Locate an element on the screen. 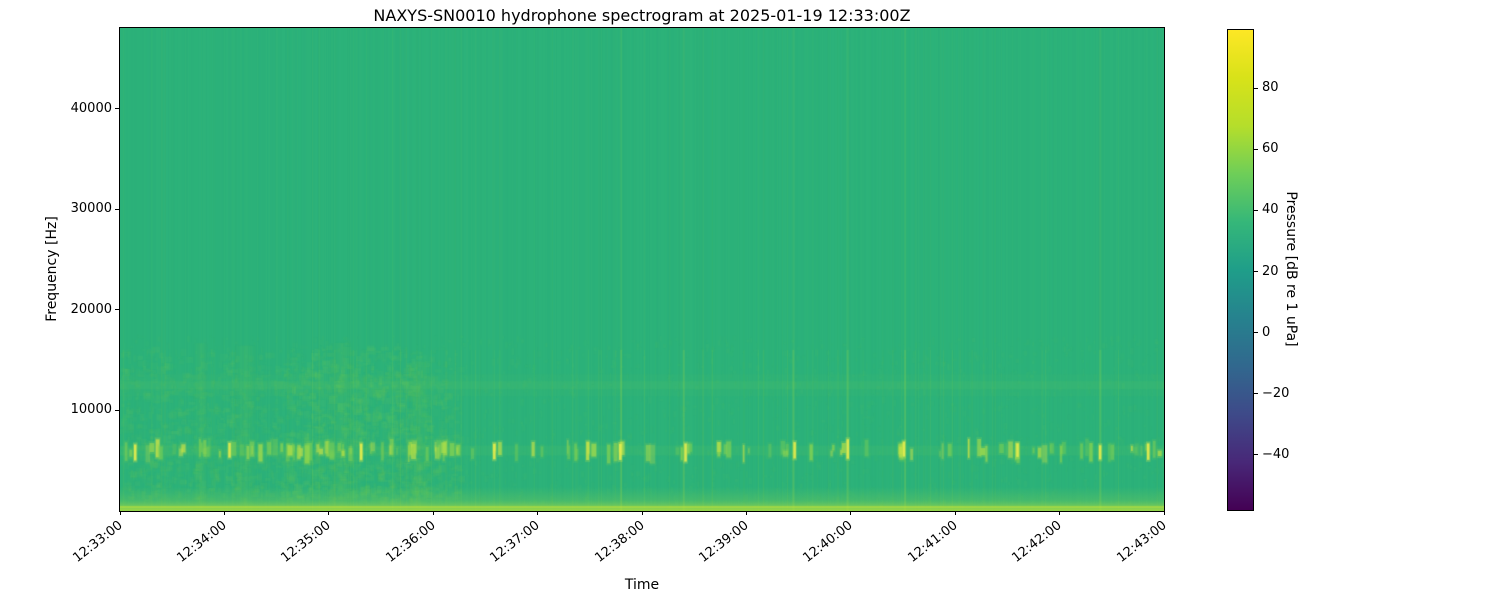  x-tick-label: 12:34:00 is located at coordinates (202, 542).